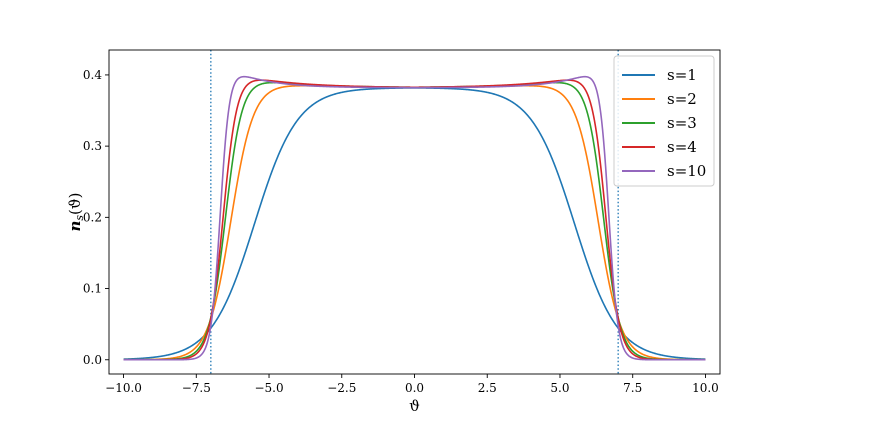 The image size is (871, 422). What do you see at coordinates (682, 123) in the screenshot?
I see `legend-label: s=3` at bounding box center [682, 123].